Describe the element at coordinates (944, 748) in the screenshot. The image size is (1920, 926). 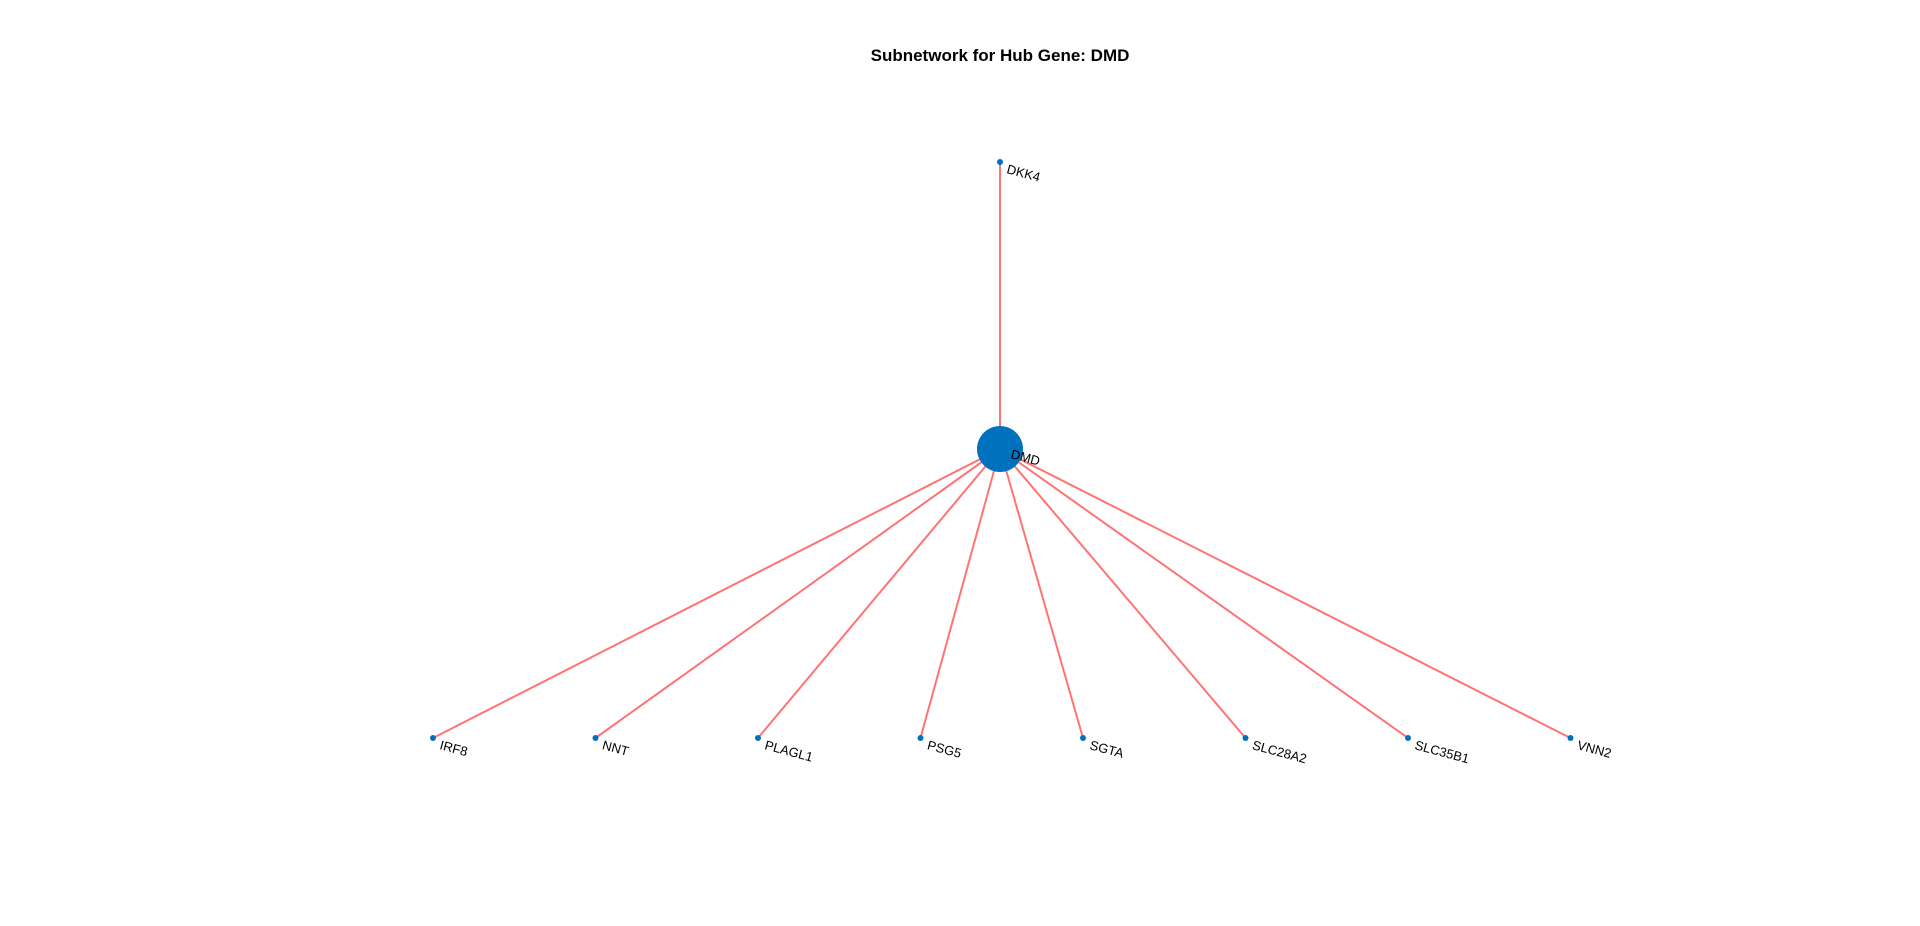
I see `label-psg5: PSG5` at that location.